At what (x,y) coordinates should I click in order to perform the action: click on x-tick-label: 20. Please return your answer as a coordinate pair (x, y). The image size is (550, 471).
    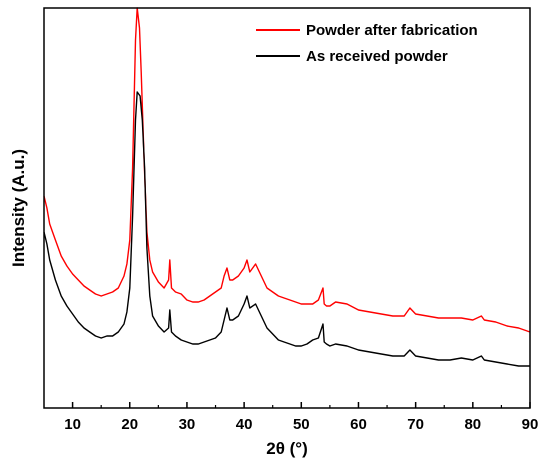
    Looking at the image, I should click on (129, 424).